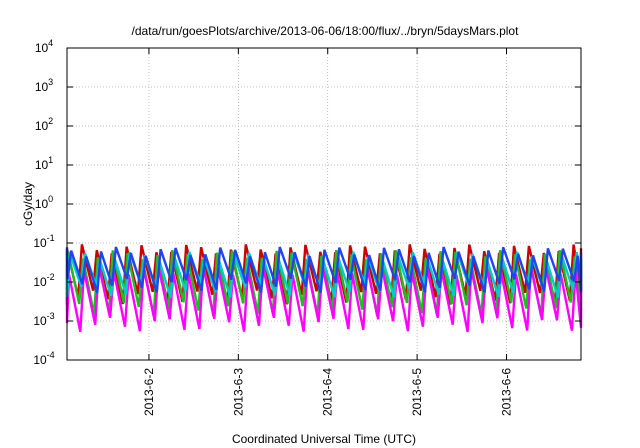 This screenshot has height=448, width=640. Describe the element at coordinates (44, 163) in the screenshot. I see `y-tick-label: 10¹` at that location.